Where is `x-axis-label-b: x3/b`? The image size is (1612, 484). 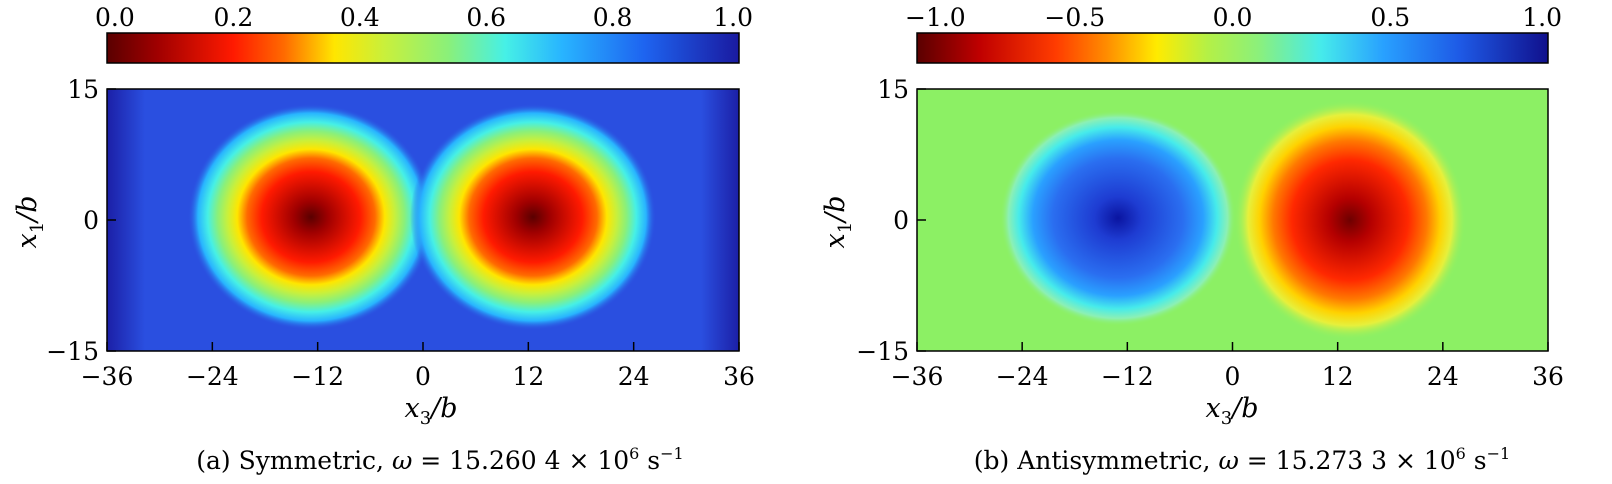 x-axis-label-b: x3/b is located at coordinates (1231, 411).